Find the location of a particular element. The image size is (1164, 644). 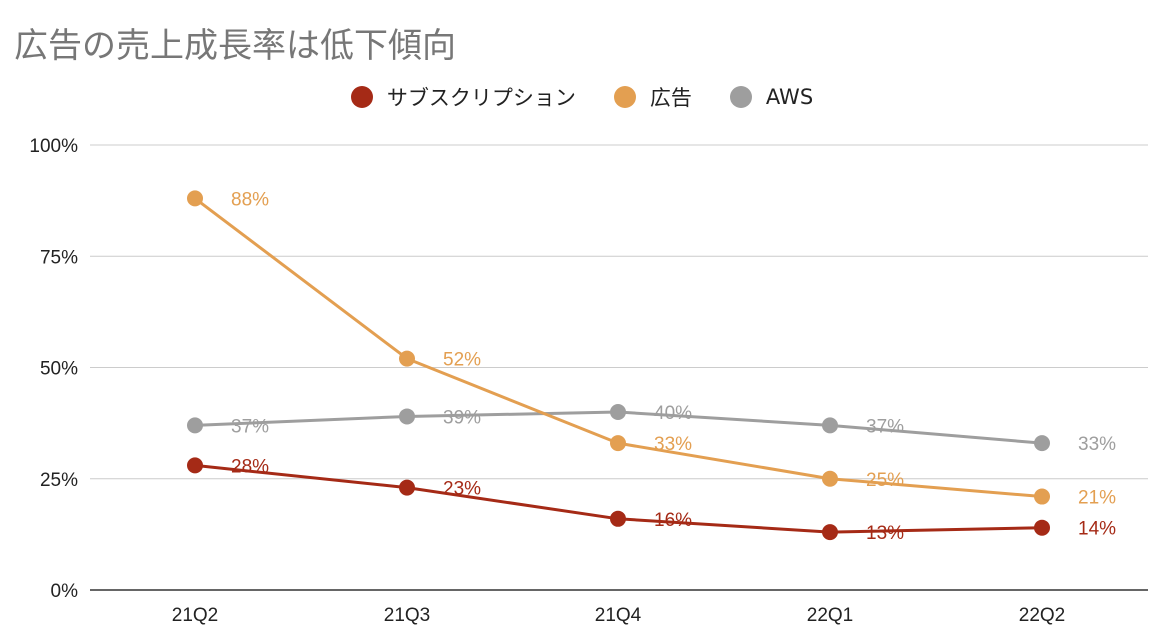

legend-marker-aws is located at coordinates (740, 97).